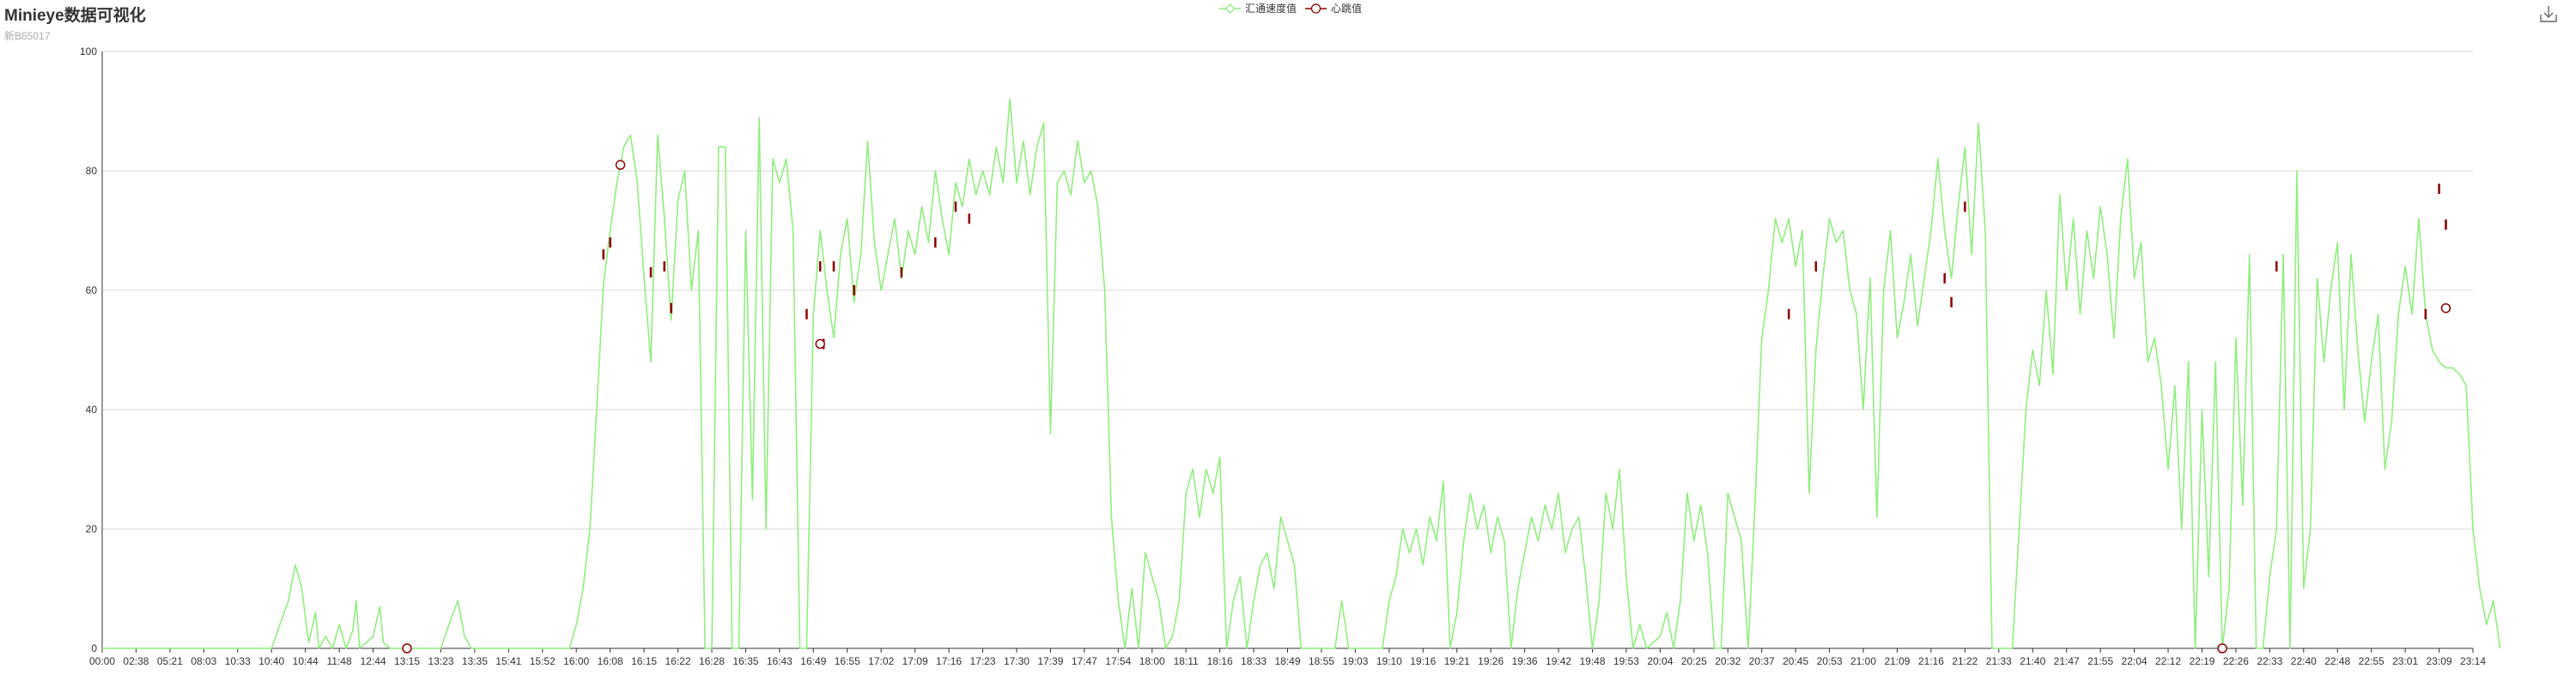 This screenshot has width=2576, height=687. I want to click on y-tick-label: 100, so click(88, 52).